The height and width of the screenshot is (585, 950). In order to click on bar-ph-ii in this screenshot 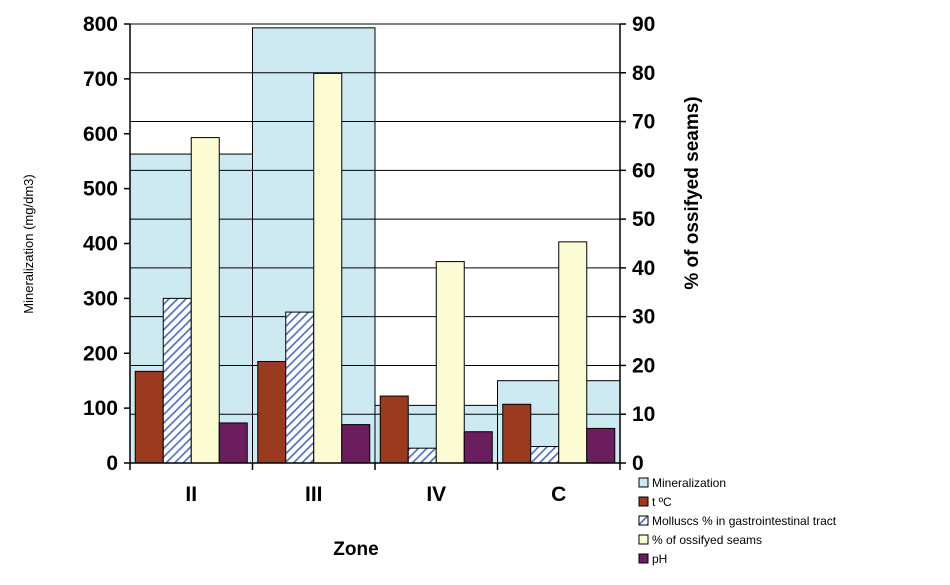, I will do `click(233, 443)`.